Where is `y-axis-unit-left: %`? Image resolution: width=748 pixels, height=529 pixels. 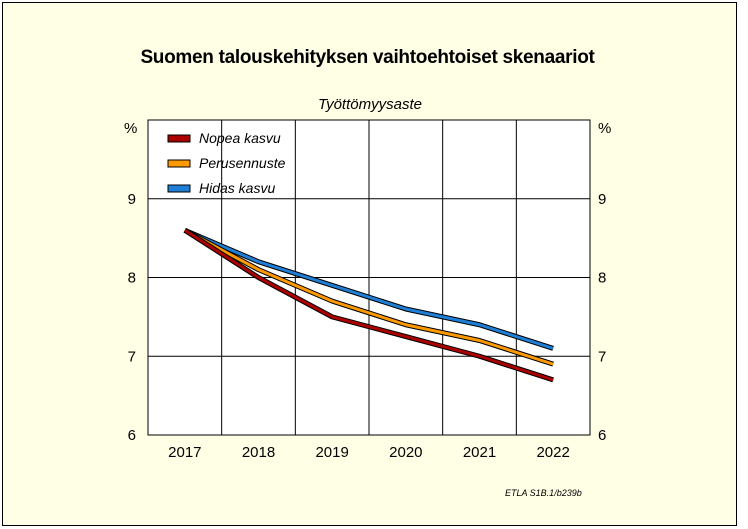
y-axis-unit-left: % is located at coordinates (131, 128).